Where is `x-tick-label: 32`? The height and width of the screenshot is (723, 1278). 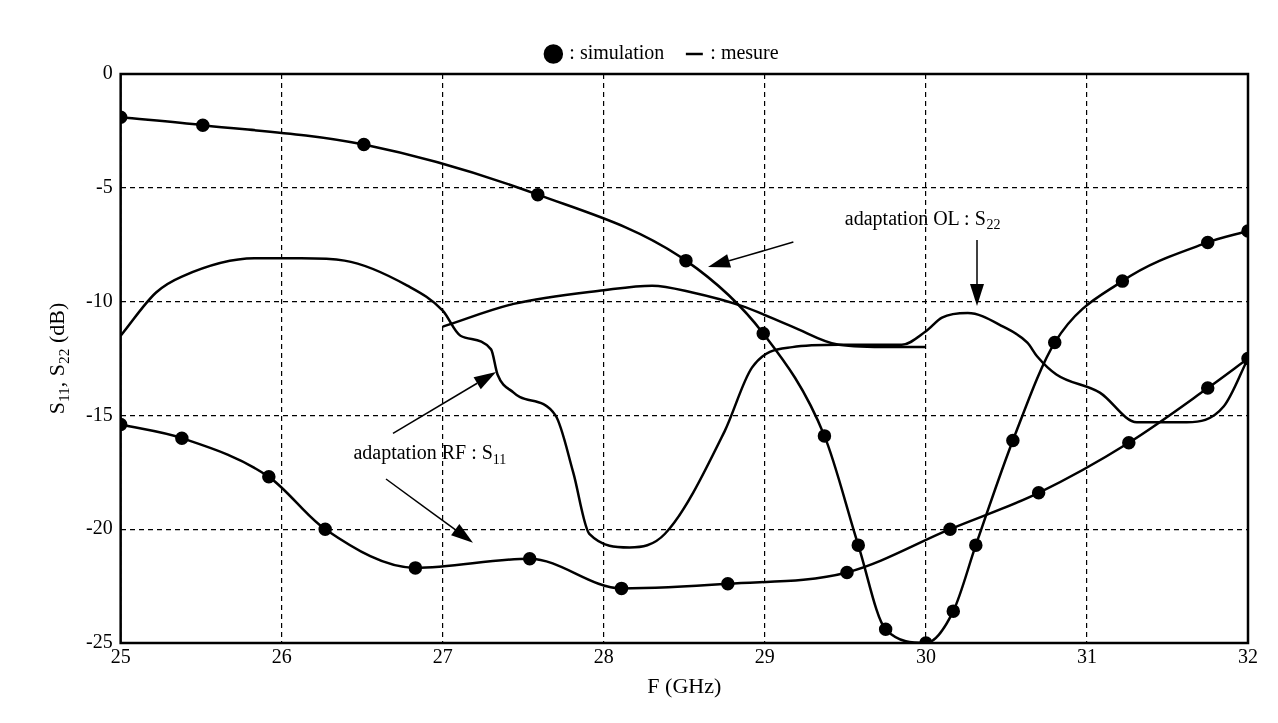 x-tick-label: 32 is located at coordinates (1248, 656).